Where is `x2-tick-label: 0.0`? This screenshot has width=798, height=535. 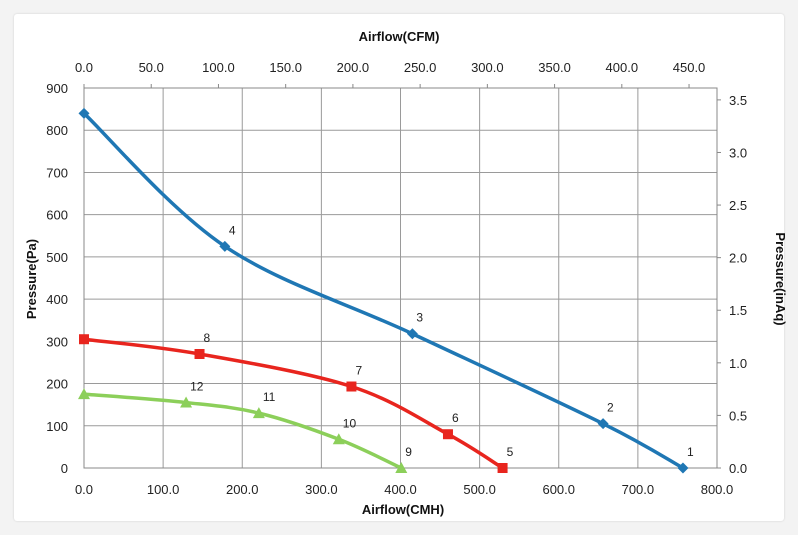
x2-tick-label: 0.0 is located at coordinates (84, 67).